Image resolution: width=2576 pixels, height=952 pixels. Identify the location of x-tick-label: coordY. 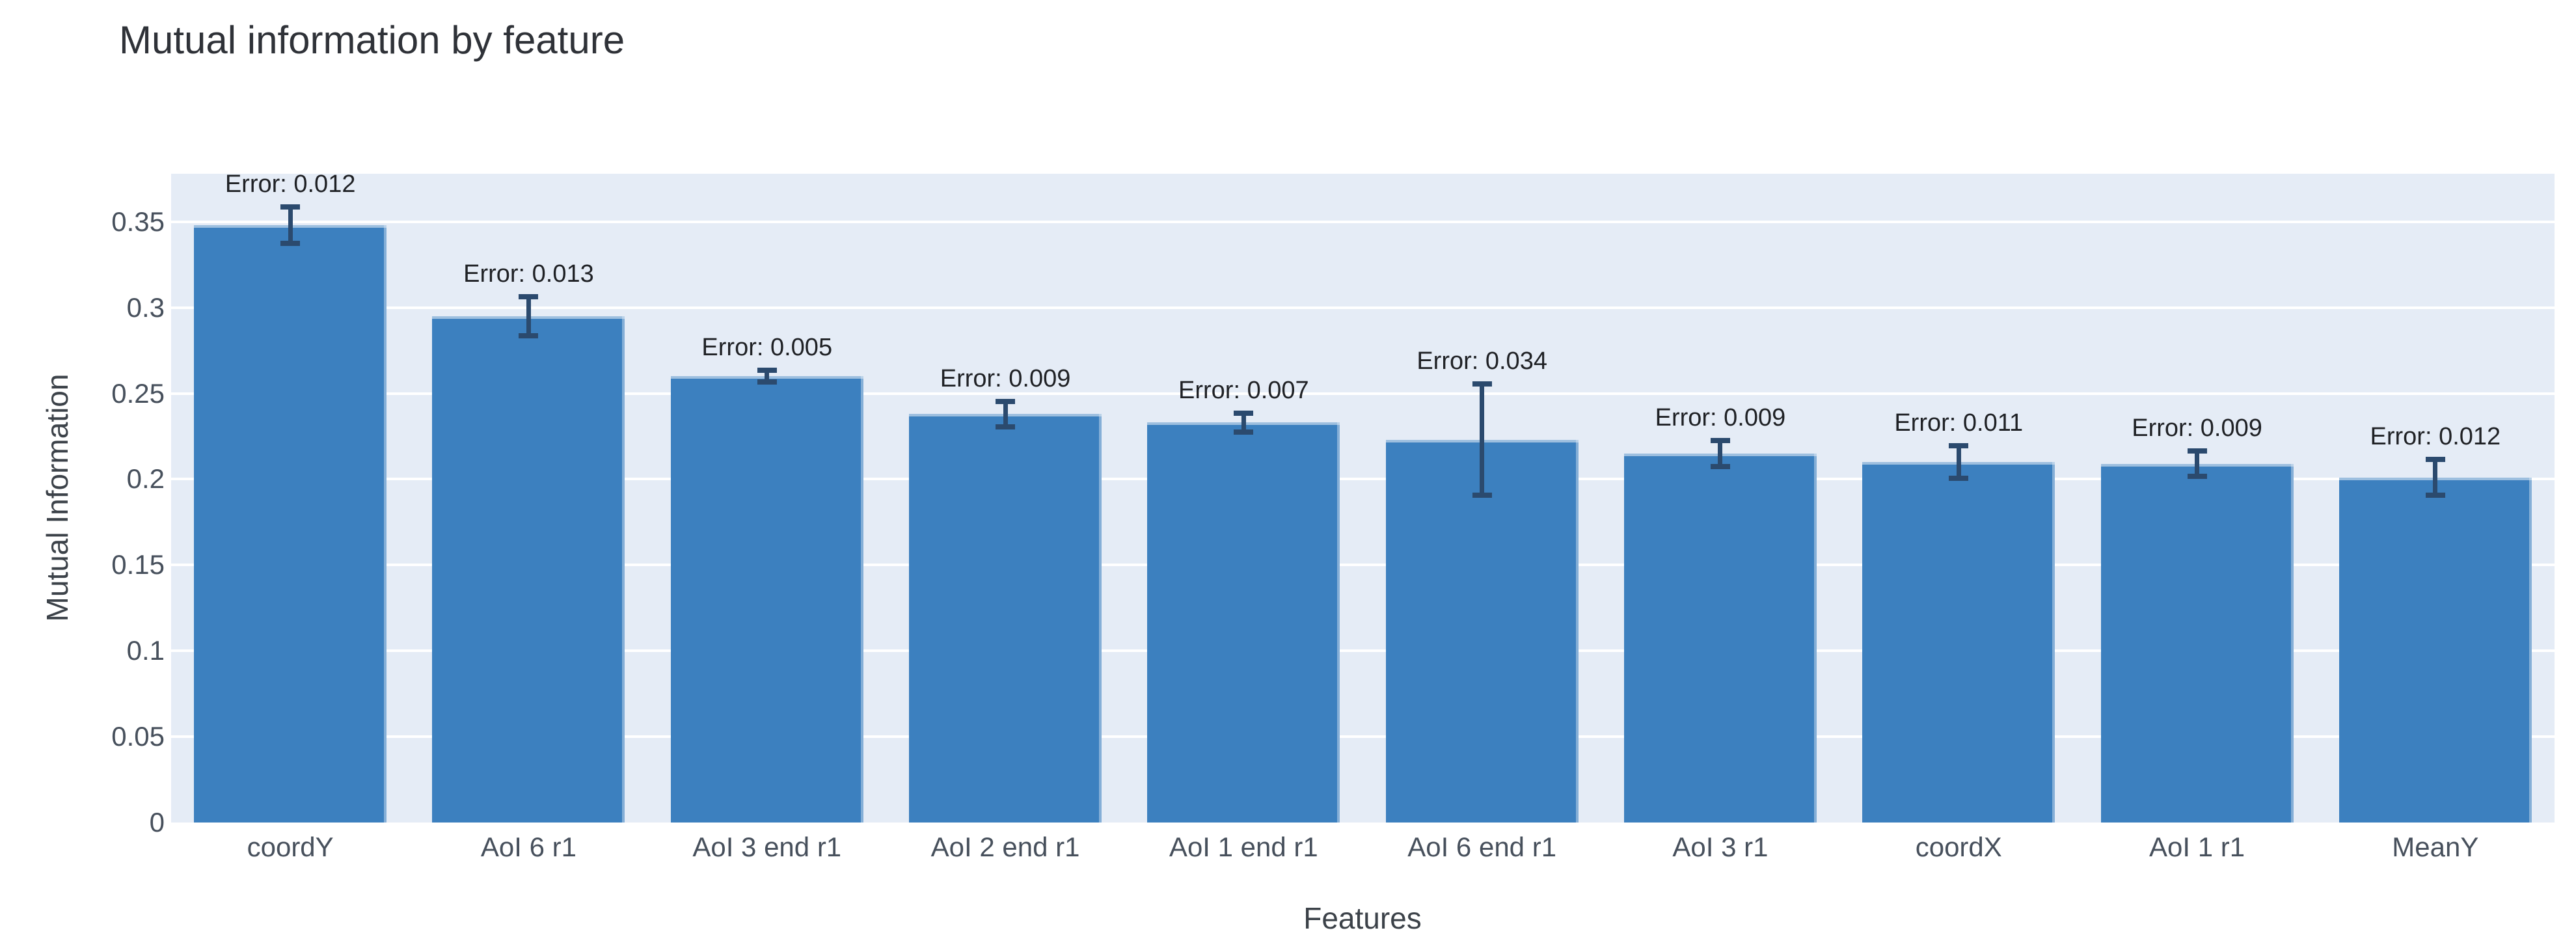
(290, 847).